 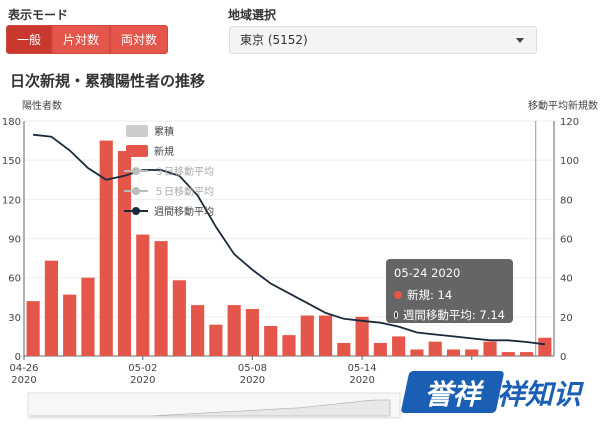 I want to click on legend-label: 新規, so click(x=164, y=151).